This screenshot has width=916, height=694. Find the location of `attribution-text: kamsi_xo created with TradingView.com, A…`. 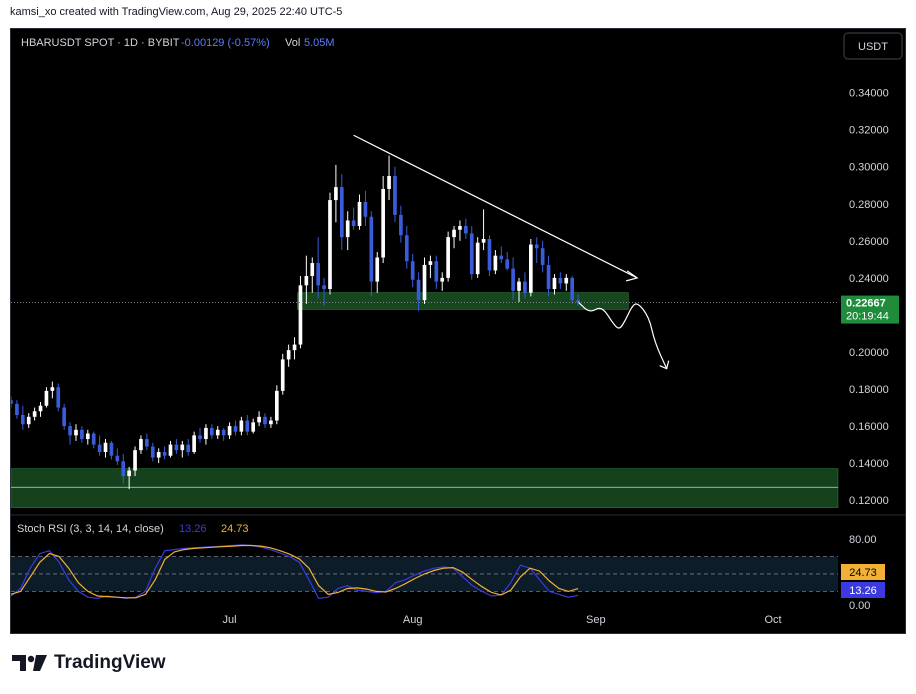

attribution-text: kamsi_xo created with TradingView.com, A… is located at coordinates (176, 12).